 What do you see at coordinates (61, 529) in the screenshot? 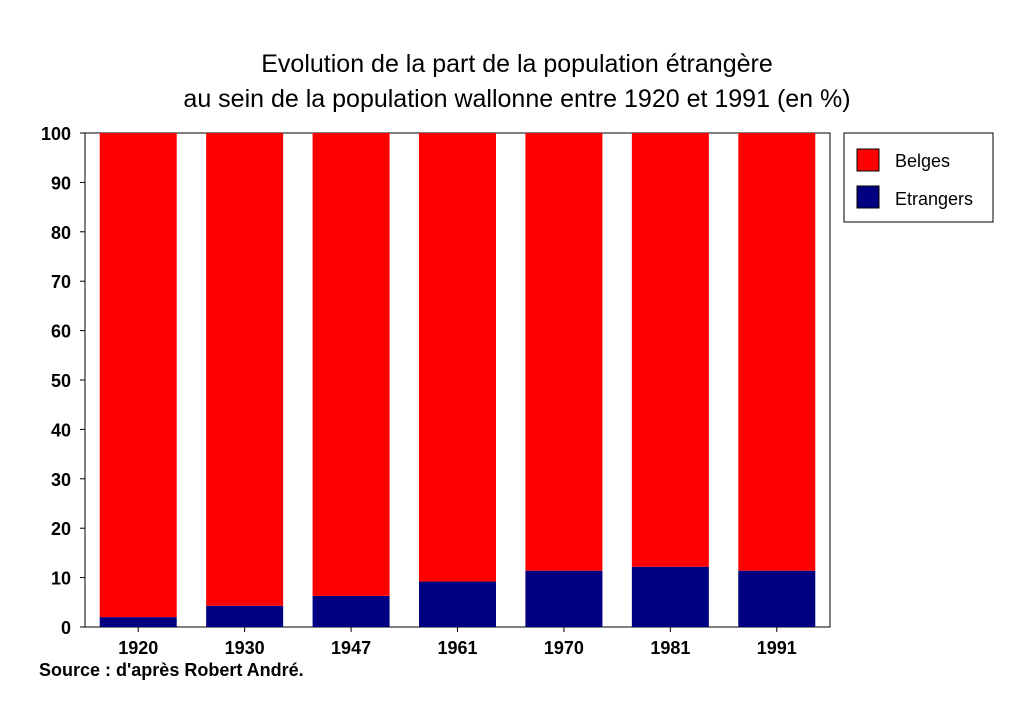
I see `y-tick-label-20: 20` at bounding box center [61, 529].